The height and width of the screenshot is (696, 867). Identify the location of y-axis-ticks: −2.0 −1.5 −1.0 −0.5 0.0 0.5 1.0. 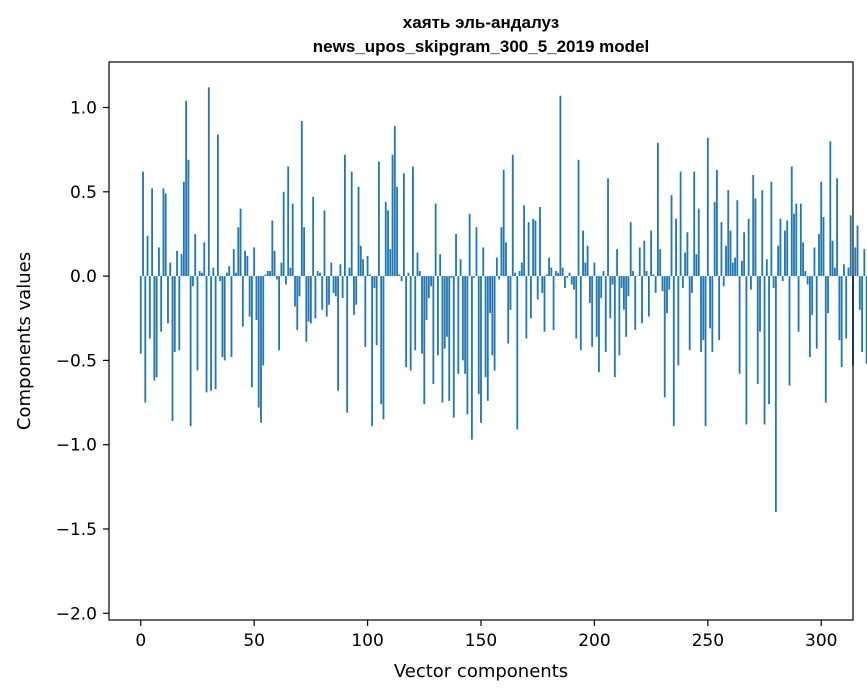
(82, 361).